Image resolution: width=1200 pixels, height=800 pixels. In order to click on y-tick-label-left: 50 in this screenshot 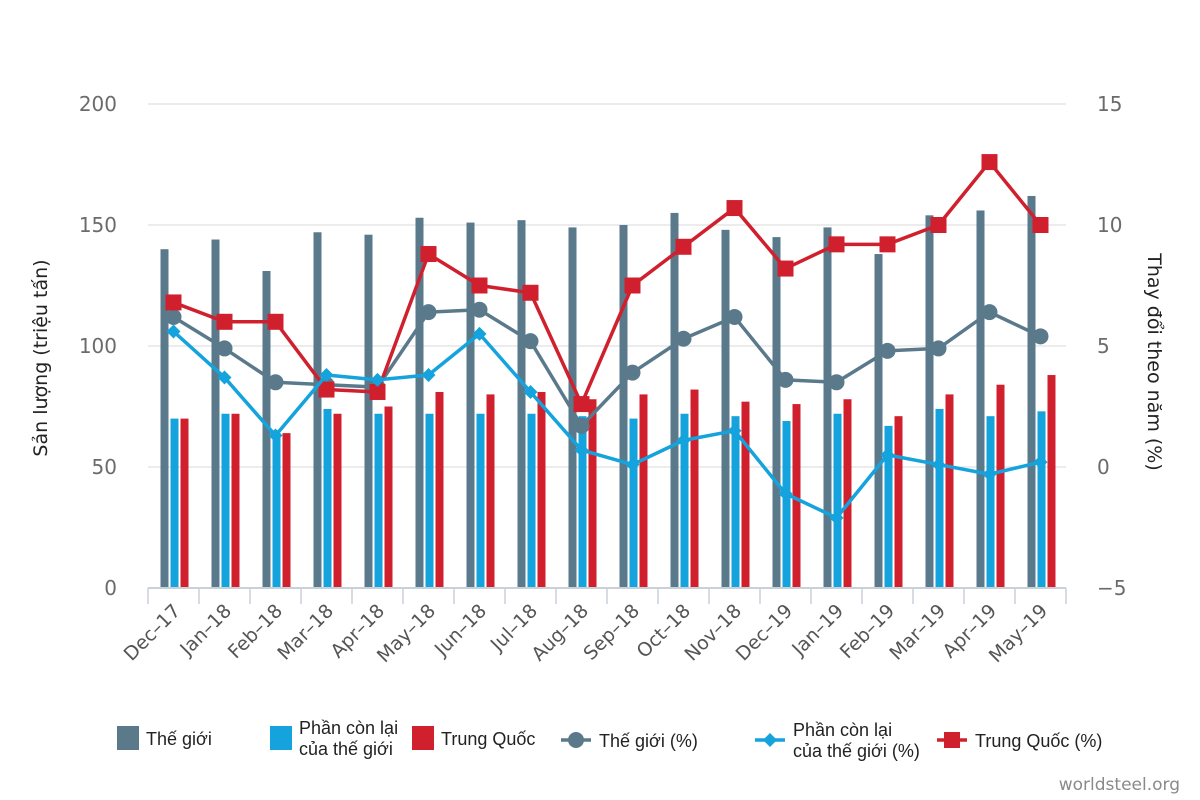, I will do `click(104, 467)`.